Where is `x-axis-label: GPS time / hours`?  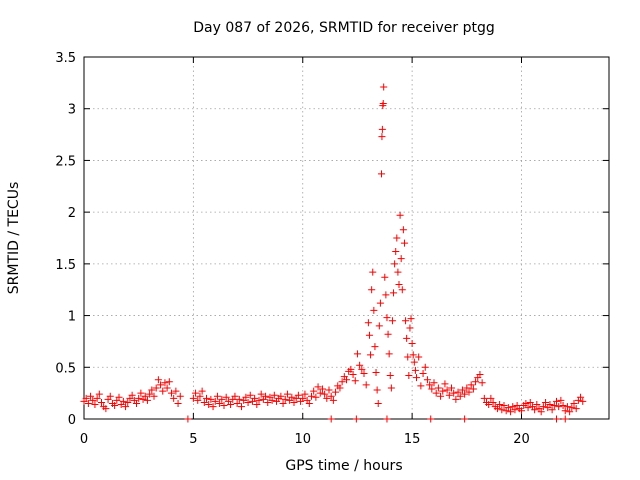
x-axis-label: GPS time / hours is located at coordinates (343, 466).